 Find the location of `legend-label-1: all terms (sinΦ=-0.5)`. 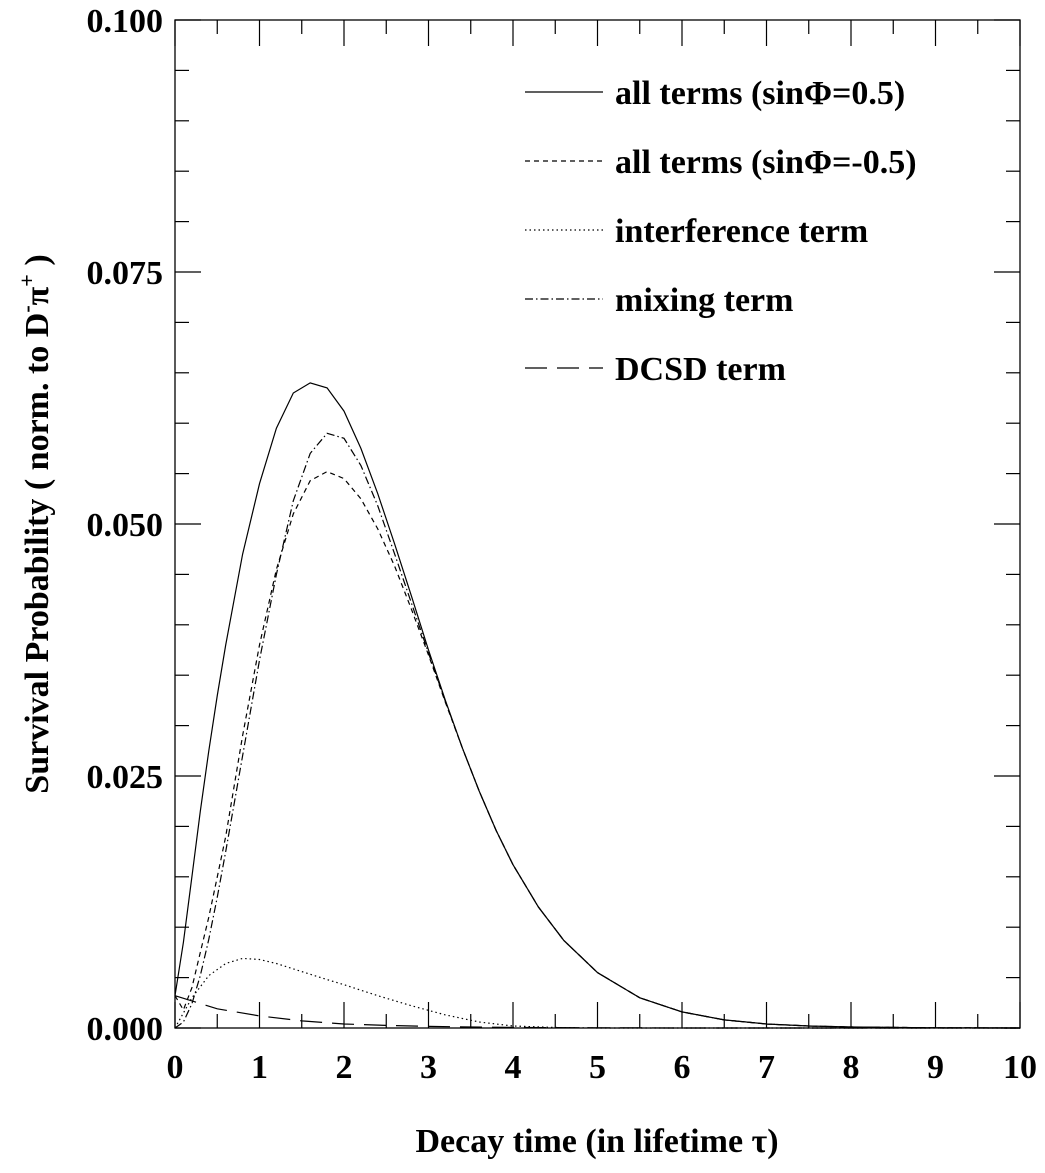

legend-label-1: all terms (sinΦ=-0.5) is located at coordinates (766, 162).